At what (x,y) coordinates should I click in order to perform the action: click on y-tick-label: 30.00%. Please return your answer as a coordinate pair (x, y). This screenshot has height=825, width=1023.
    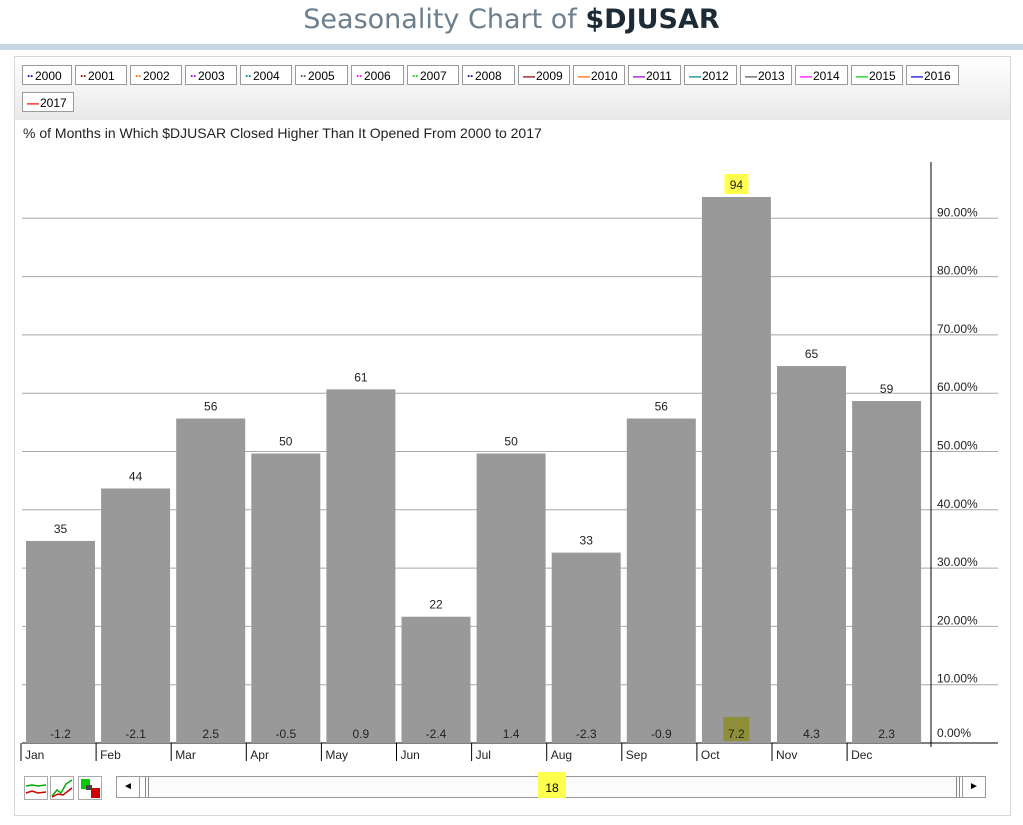
    Looking at the image, I should click on (957, 562).